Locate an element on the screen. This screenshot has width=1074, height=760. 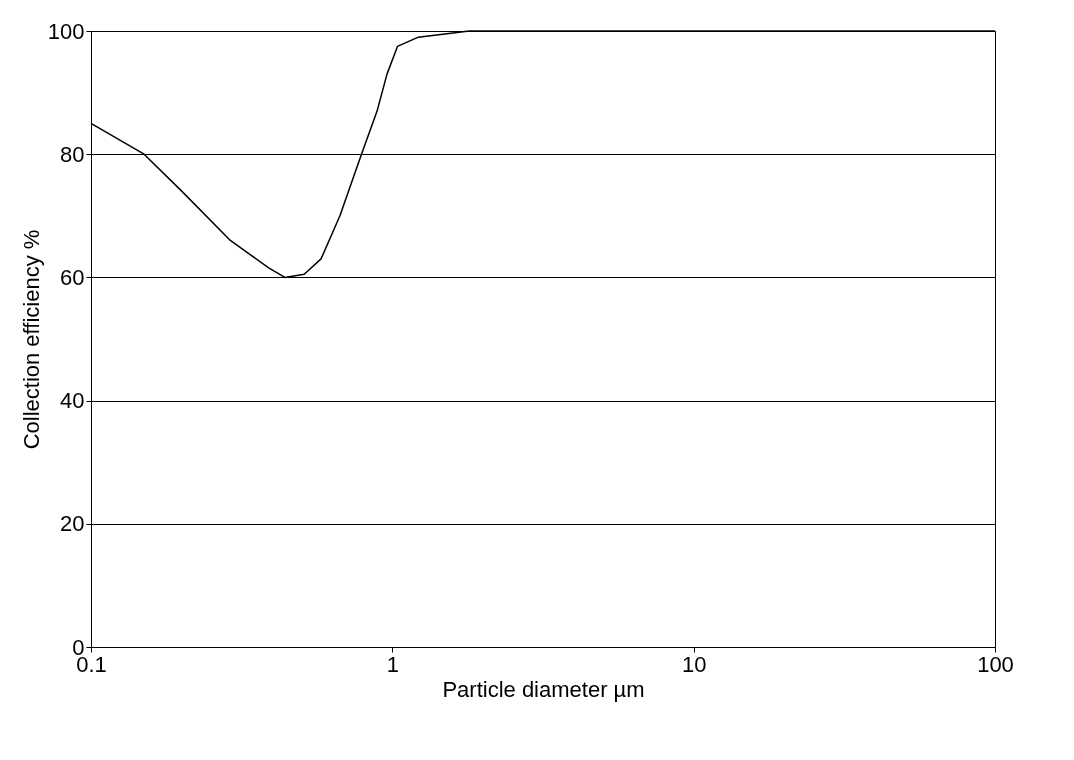
x-axis-title: Particle diameter µm is located at coordinates (543, 689).